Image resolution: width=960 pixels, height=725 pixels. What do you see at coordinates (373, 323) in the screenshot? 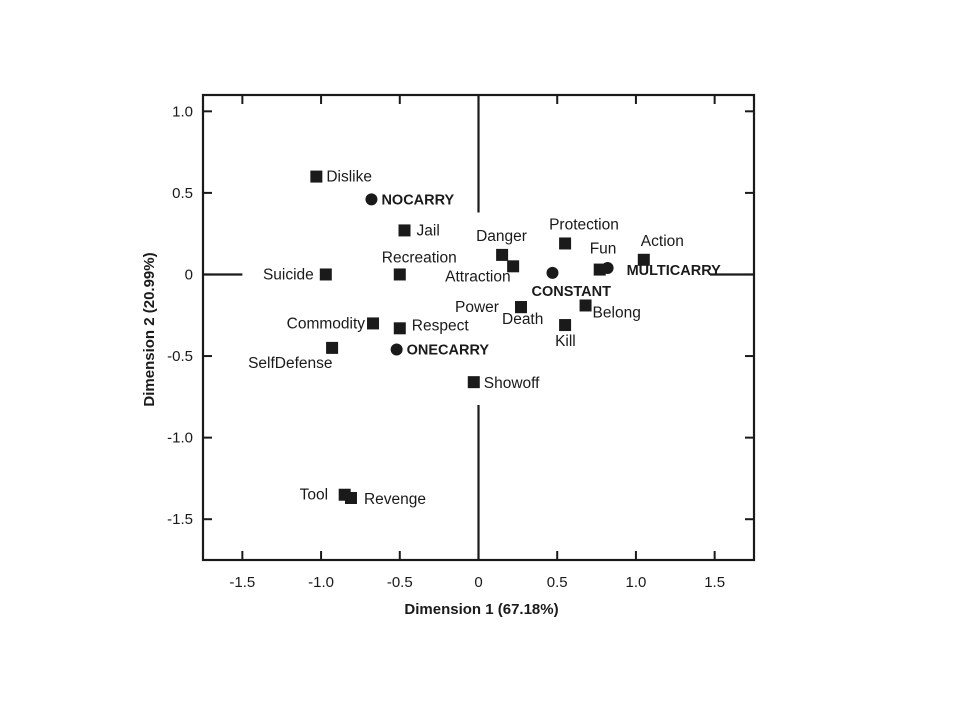
I see `point-commodity` at bounding box center [373, 323].